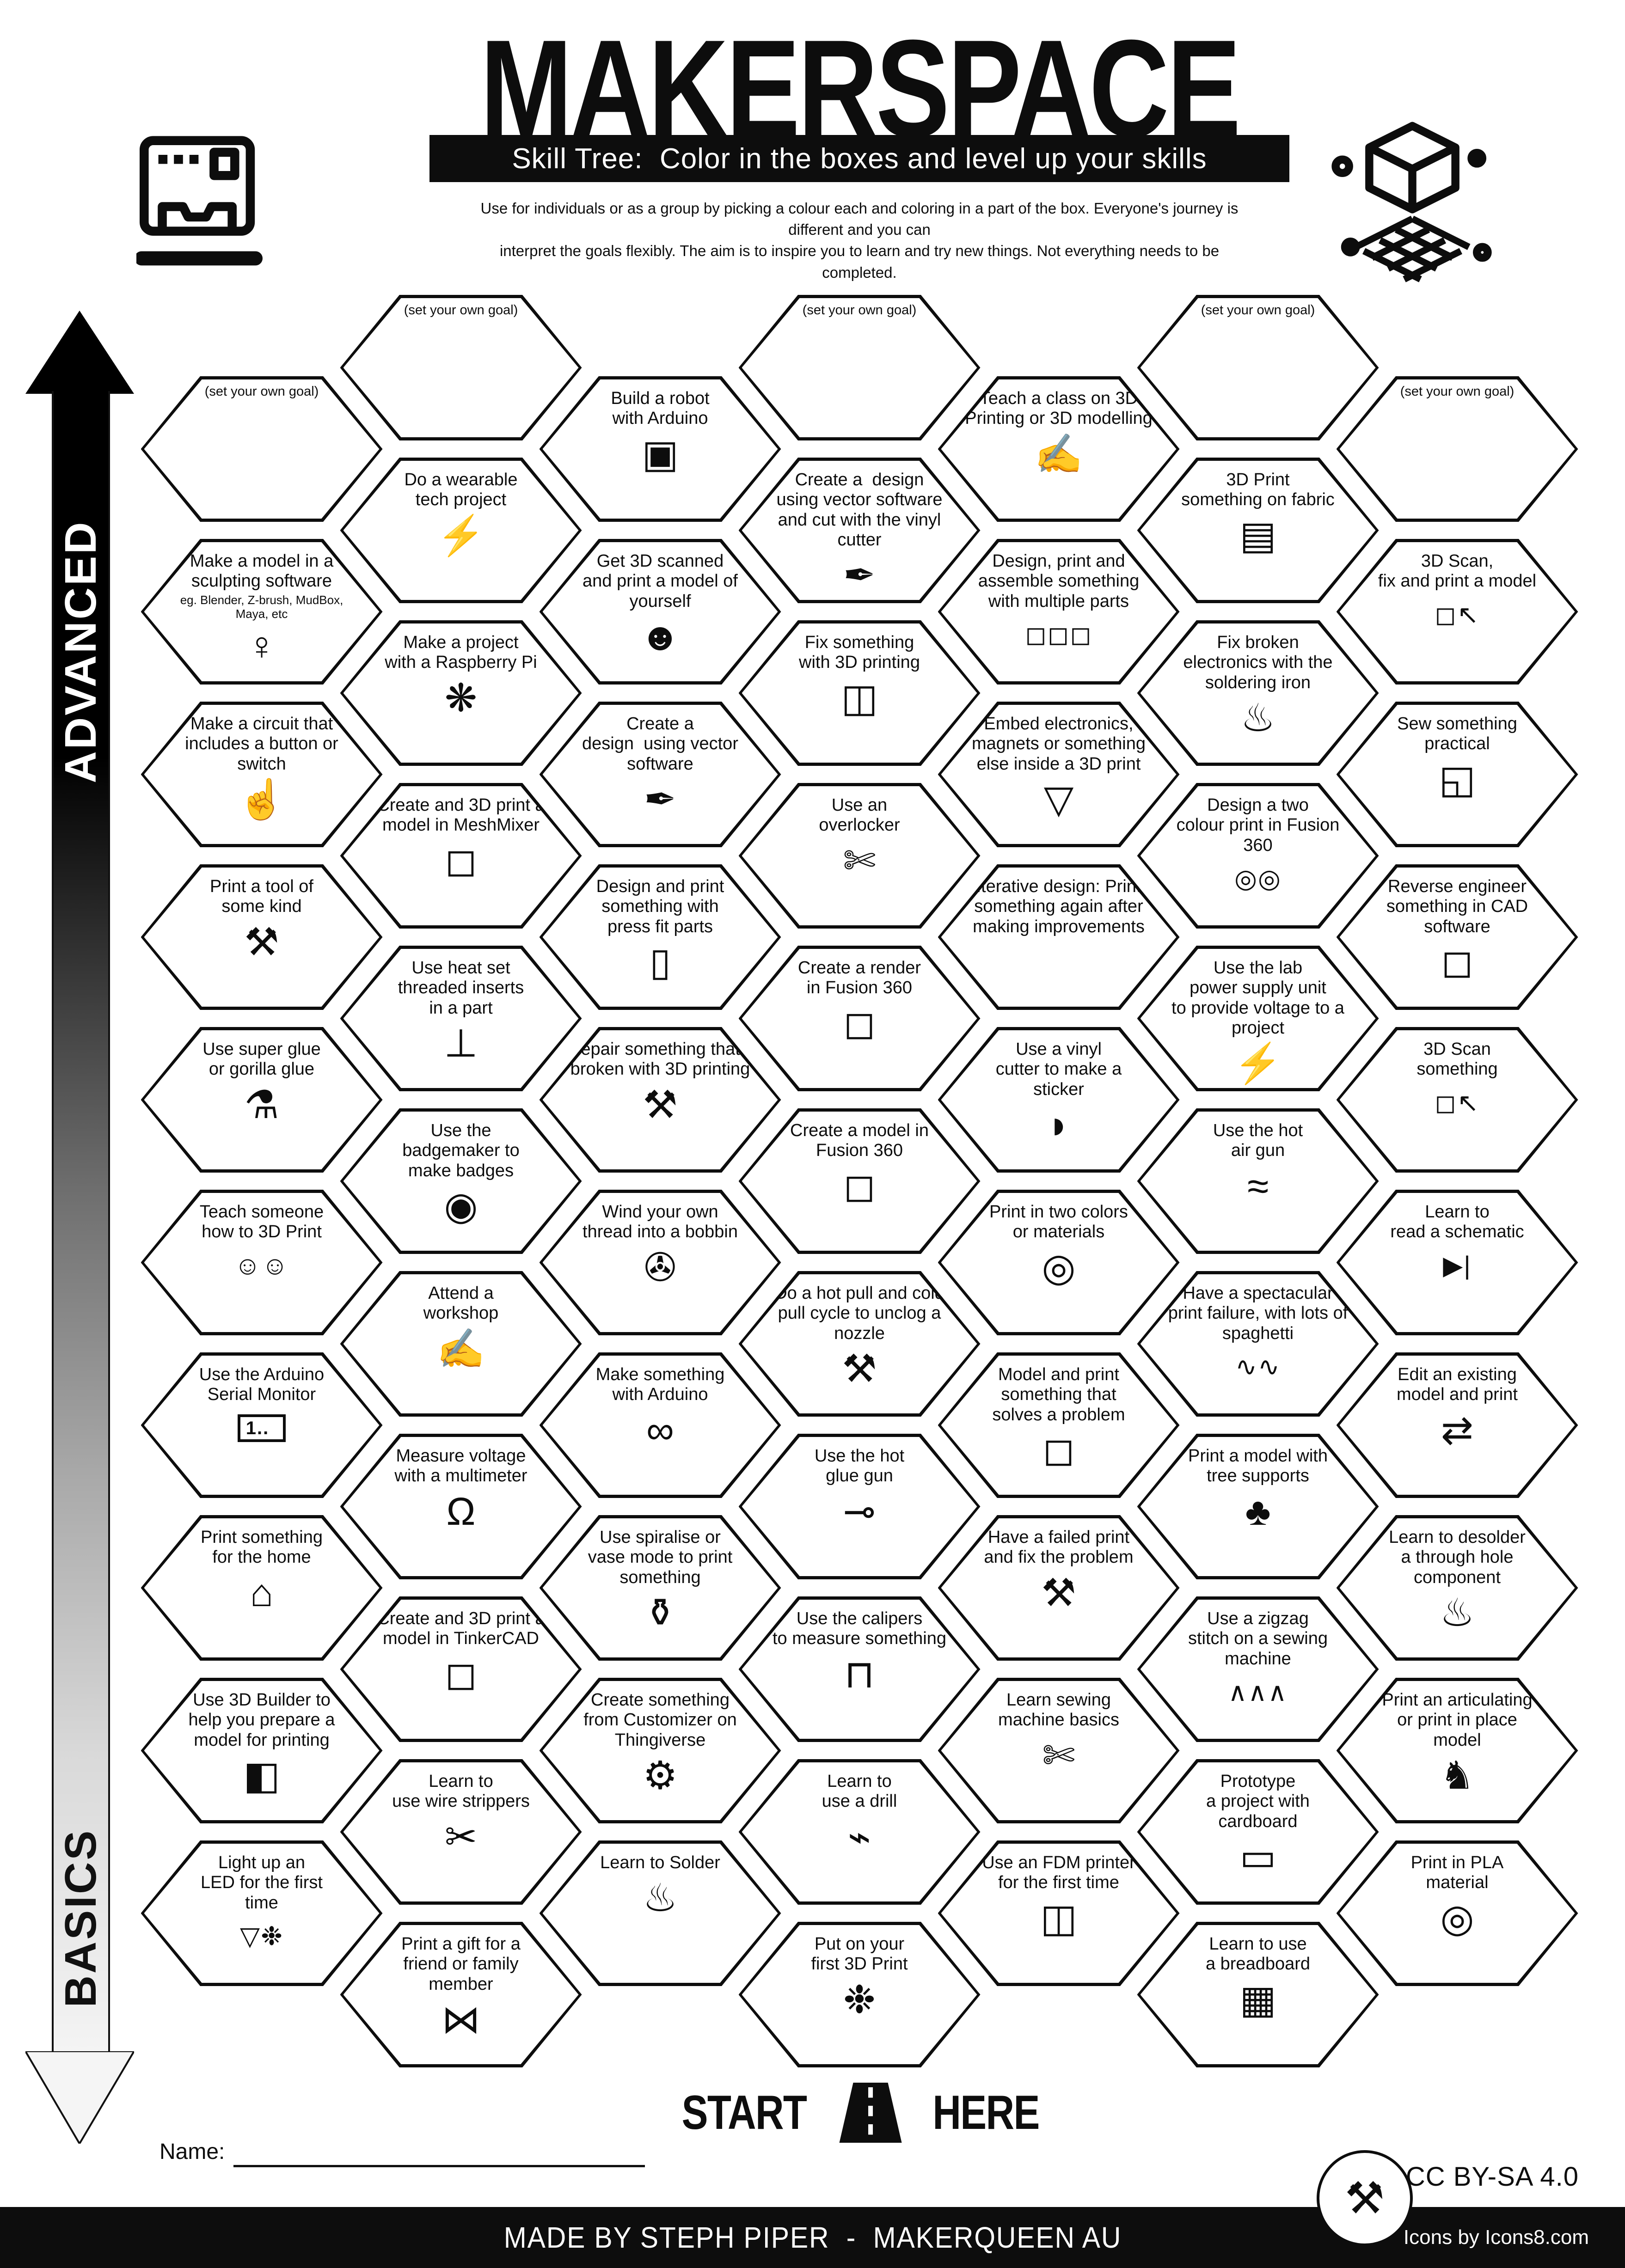 This screenshot has width=1625, height=2268. What do you see at coordinates (1258, 1954) in the screenshot?
I see `hex-label: Learn to use a breadboard` at bounding box center [1258, 1954].